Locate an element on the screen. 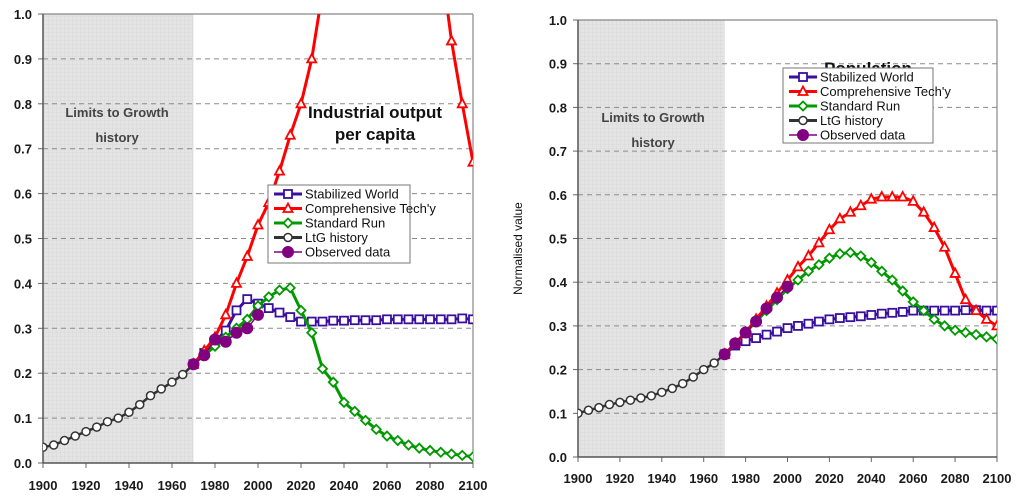 This screenshot has width=1025, height=496. series-observed-data is located at coordinates (756, 320).